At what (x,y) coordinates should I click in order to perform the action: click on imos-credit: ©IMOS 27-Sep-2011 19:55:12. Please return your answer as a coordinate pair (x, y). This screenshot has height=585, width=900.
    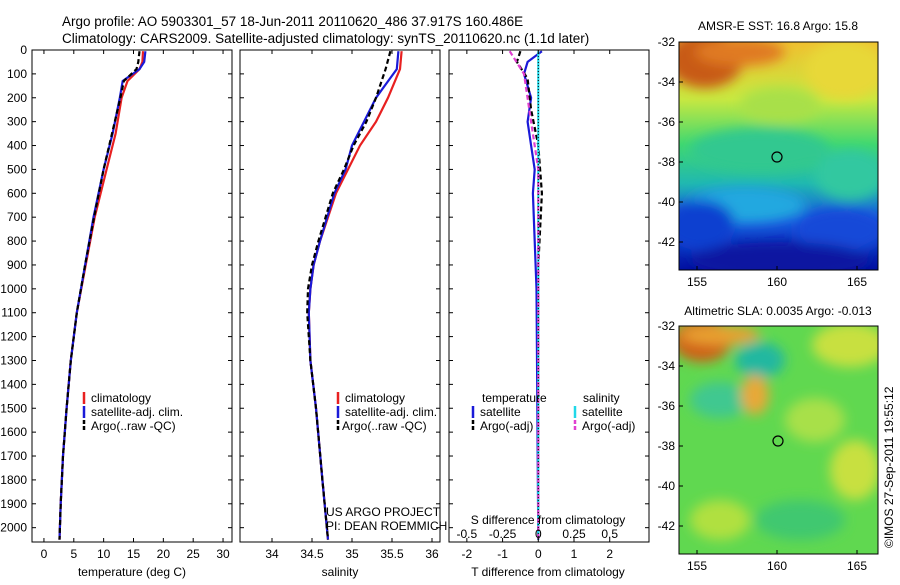
    Looking at the image, I should click on (889, 467).